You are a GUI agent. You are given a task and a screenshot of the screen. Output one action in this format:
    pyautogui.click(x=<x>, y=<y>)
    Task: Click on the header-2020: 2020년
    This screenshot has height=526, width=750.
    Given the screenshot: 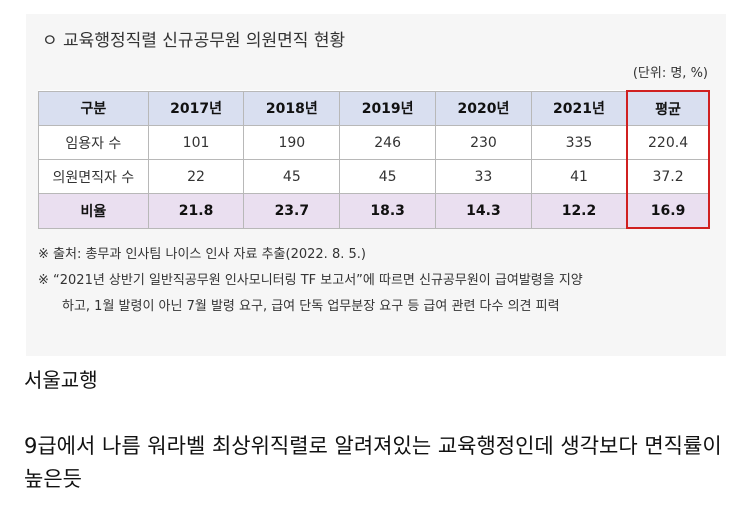 What is the action you would take?
    pyautogui.click(x=483, y=108)
    